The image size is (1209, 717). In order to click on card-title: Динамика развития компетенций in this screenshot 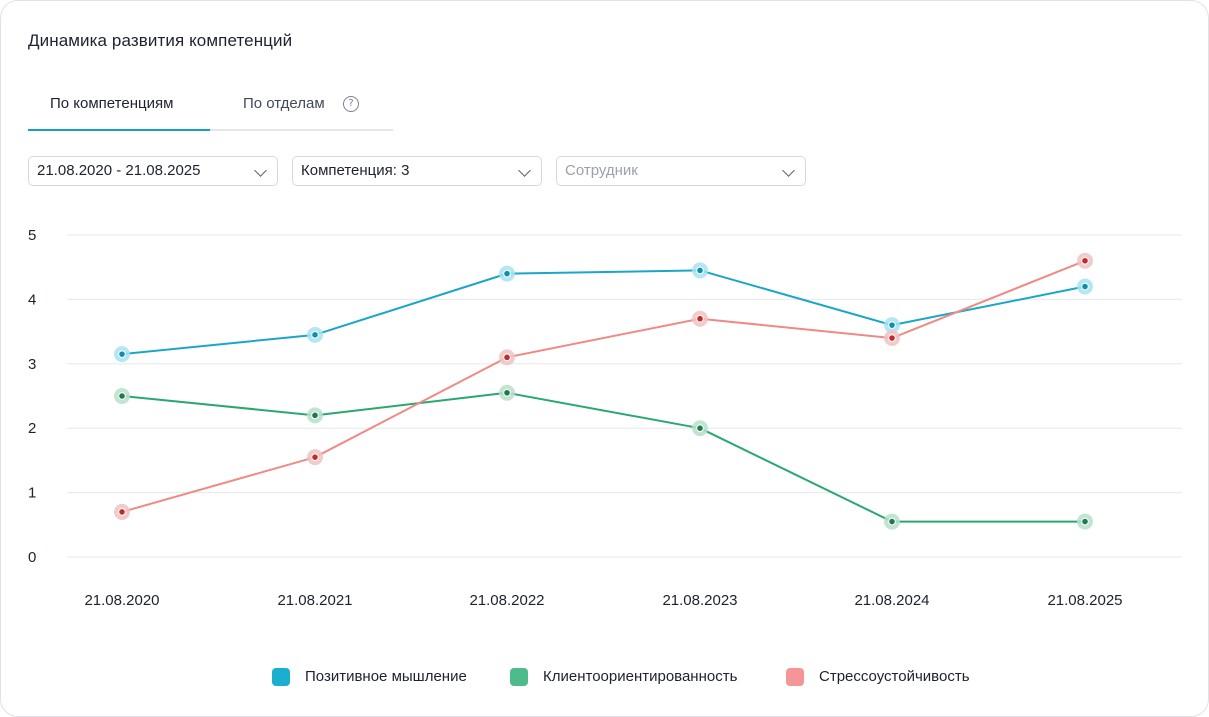, I will do `click(160, 40)`.